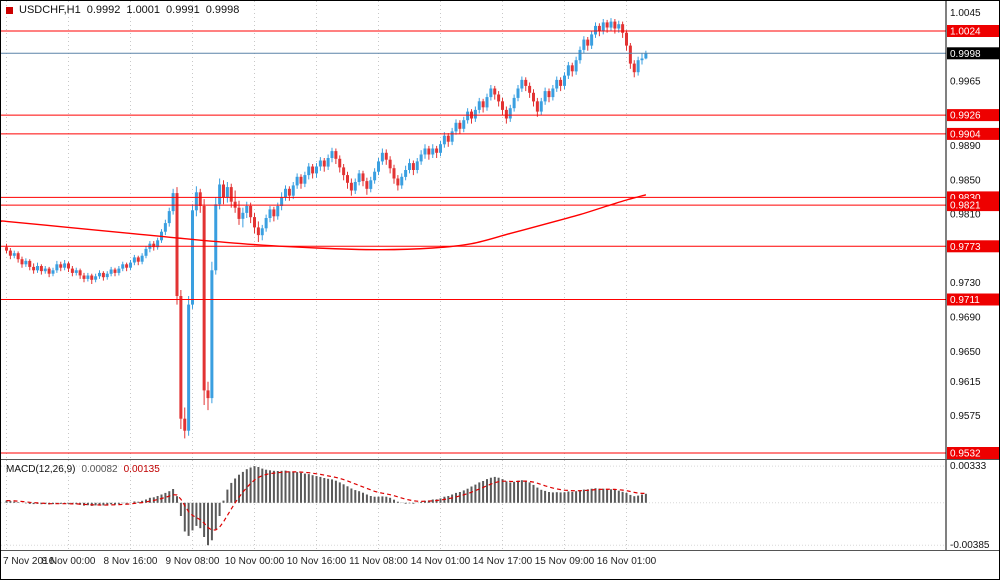 The width and height of the screenshot is (1000, 580). Describe the element at coordinates (965, 454) in the screenshot. I see `svg-text: 0.9532` at that location.